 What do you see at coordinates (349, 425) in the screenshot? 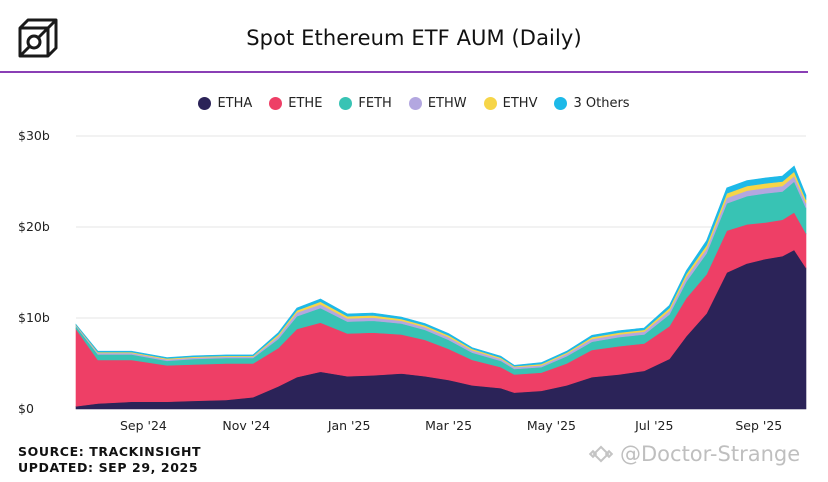
I see `x-tick-label: Jan '25` at bounding box center [349, 425].